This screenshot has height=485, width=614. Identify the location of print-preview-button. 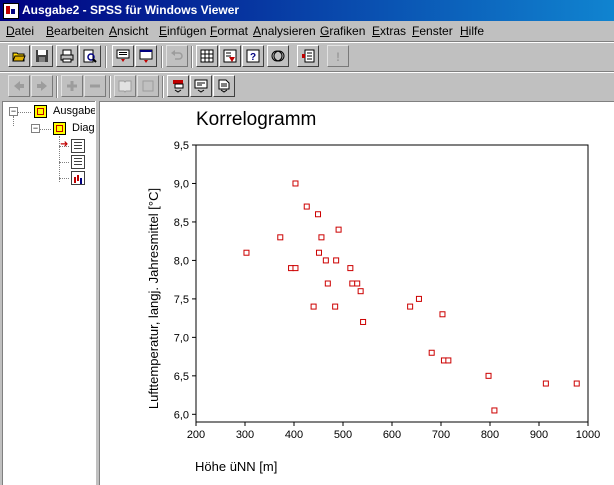
(90, 56).